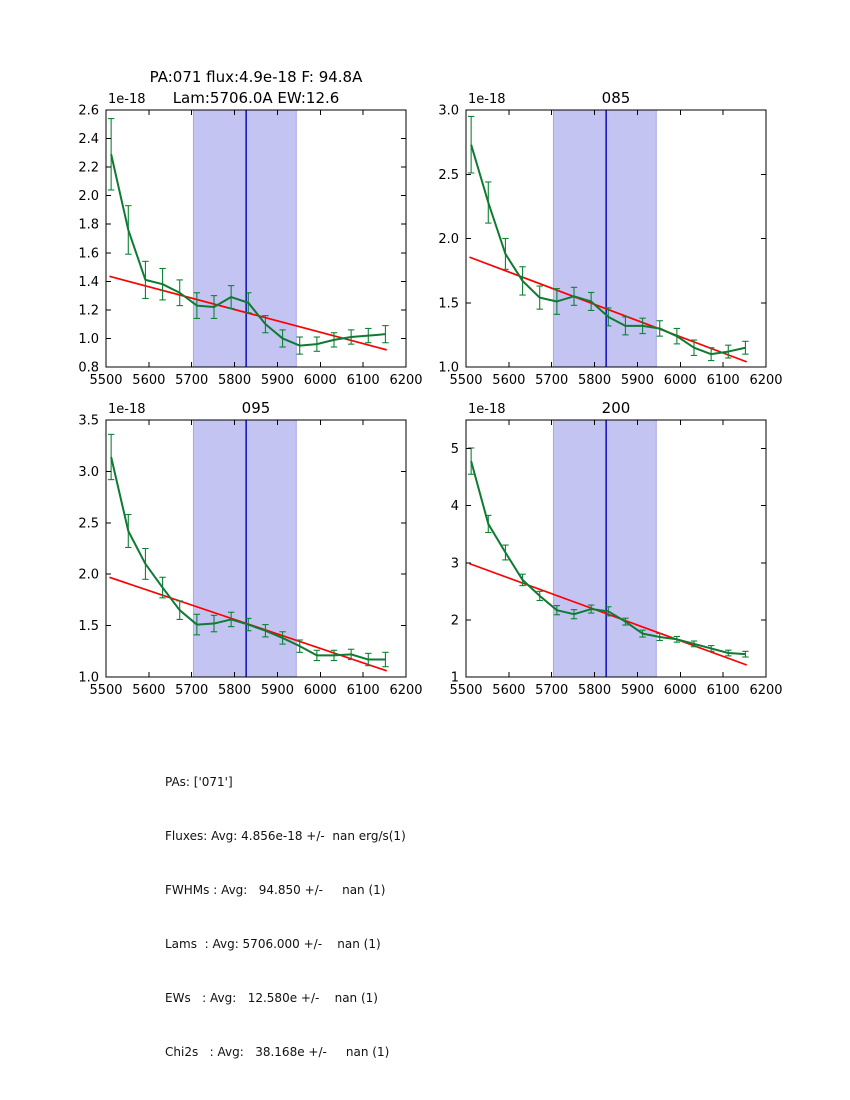  Describe the element at coordinates (88, 282) in the screenshot. I see `y-tick-label: 1.4` at that location.